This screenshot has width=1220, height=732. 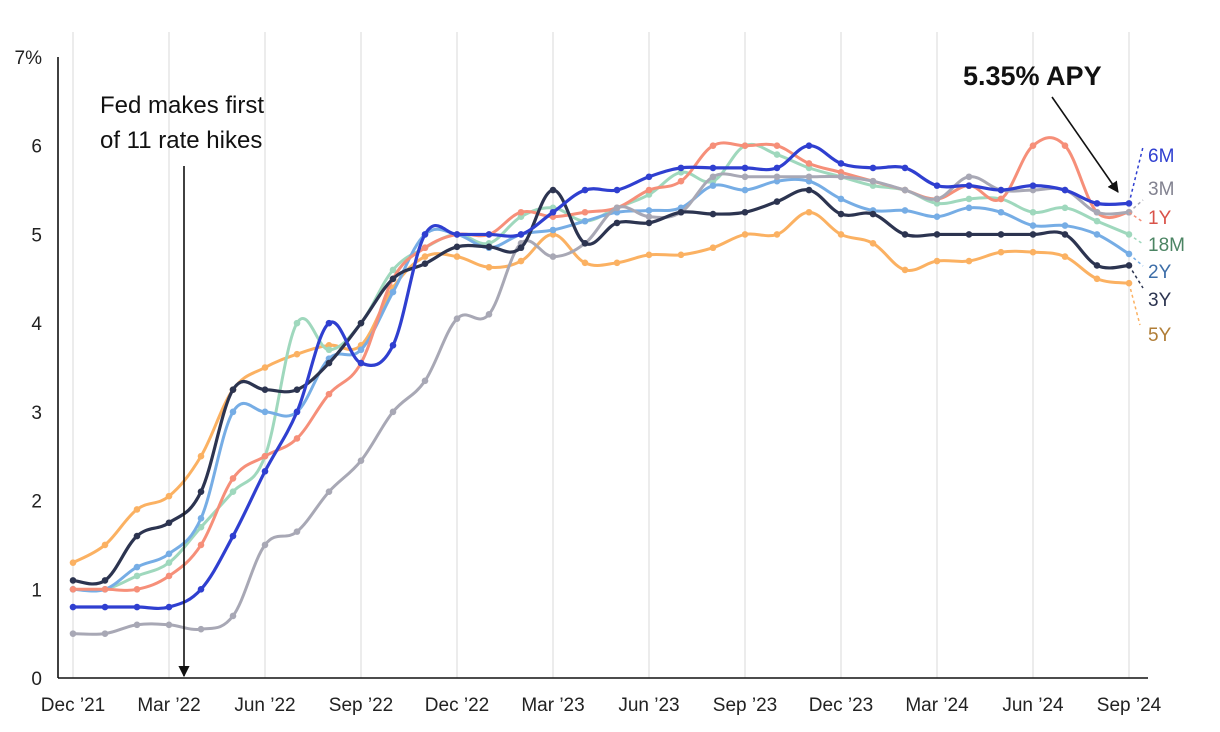 What do you see at coordinates (36, 502) in the screenshot?
I see `y-tick-label: 2` at bounding box center [36, 502].